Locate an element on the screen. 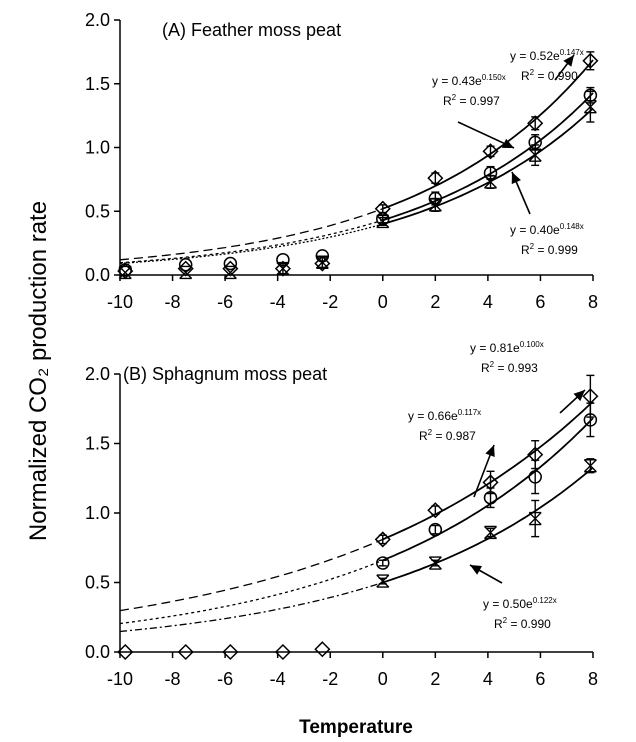  y-axis-label: Normalized CO₂ production rate is located at coordinates (38, 371).